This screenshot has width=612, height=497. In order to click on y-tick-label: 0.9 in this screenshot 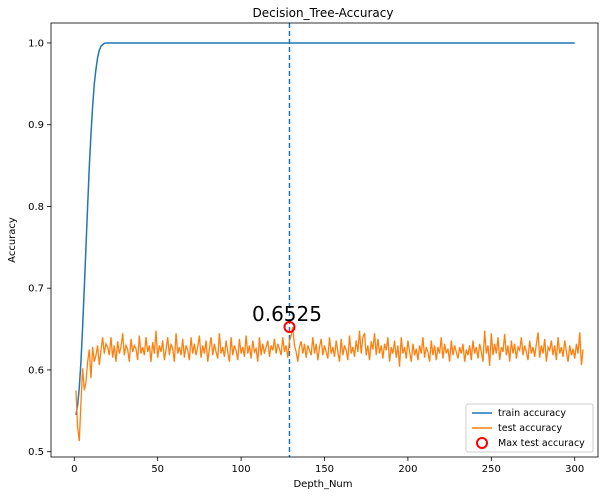, I will do `click(36, 125)`.